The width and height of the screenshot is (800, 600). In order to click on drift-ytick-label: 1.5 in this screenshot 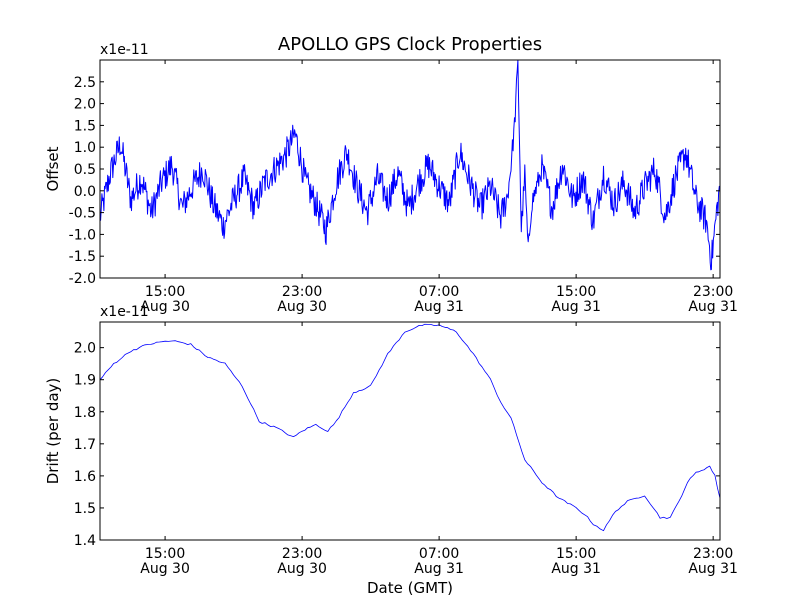, I will do `click(85, 509)`.